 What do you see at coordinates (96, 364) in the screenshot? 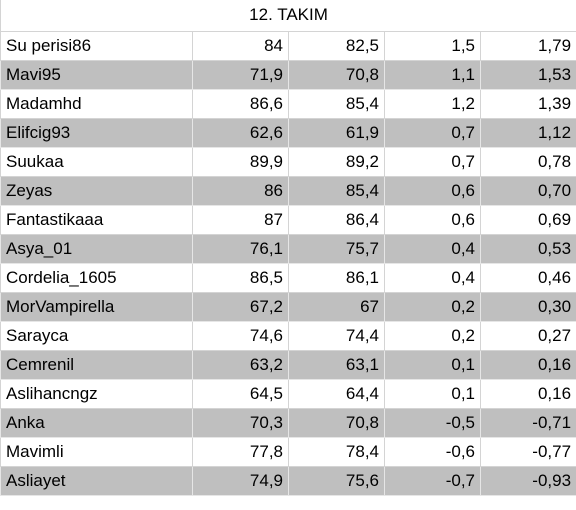
I see `name-cell: Cemrenil` at bounding box center [96, 364].